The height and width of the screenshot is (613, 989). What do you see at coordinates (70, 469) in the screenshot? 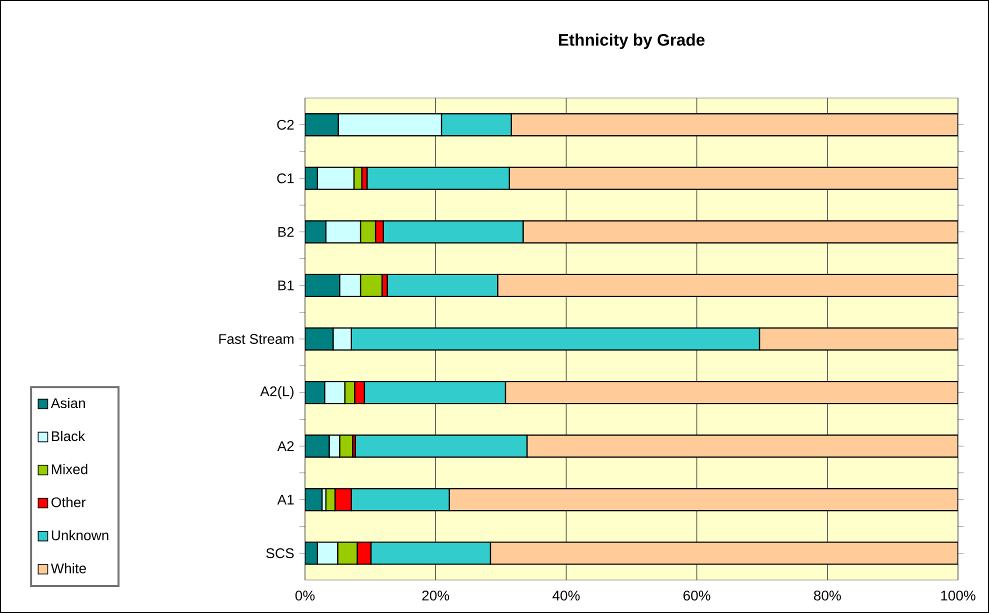
I see `legend-label: Mixed` at bounding box center [70, 469].